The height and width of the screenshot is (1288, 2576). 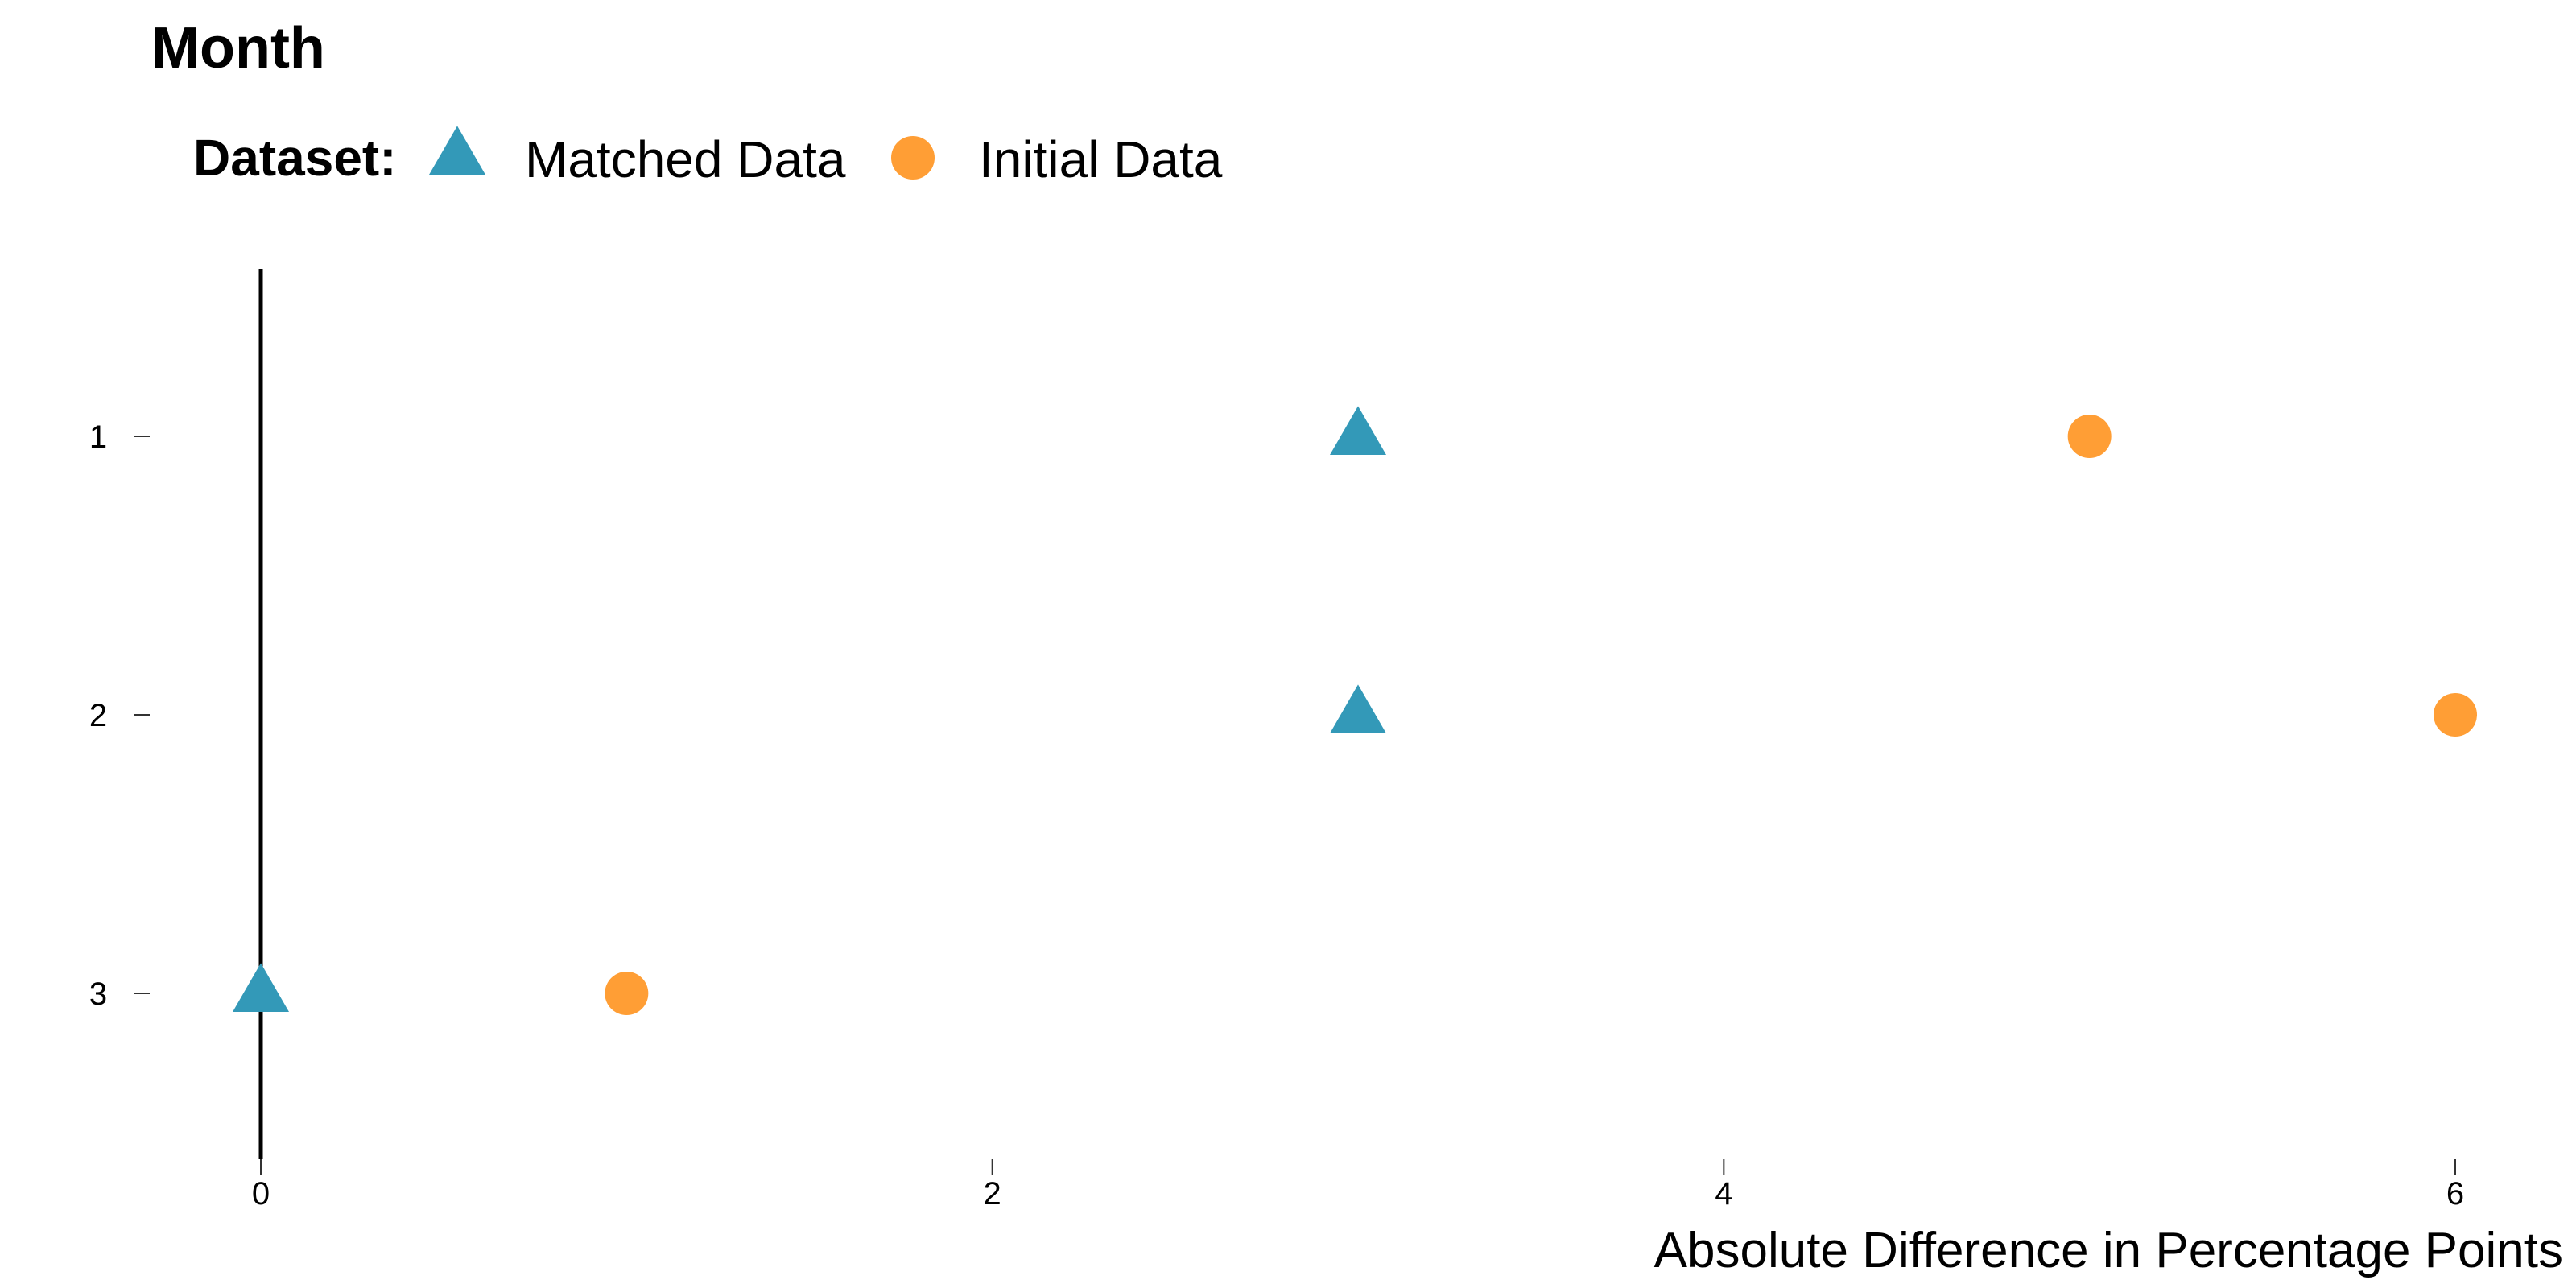 What do you see at coordinates (98, 715) in the screenshot?
I see `y-tick-label: 2` at bounding box center [98, 715].